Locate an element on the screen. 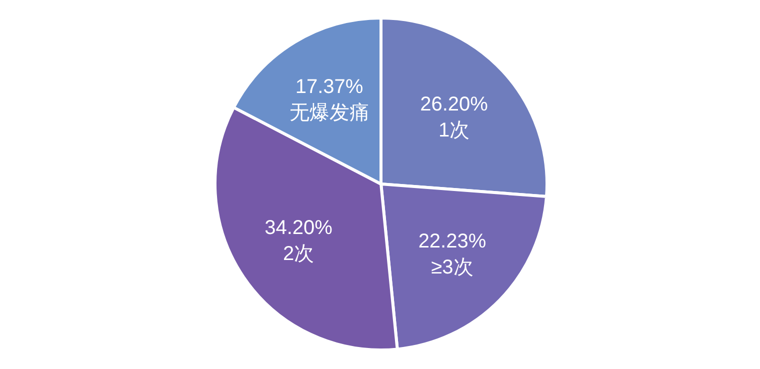  slice-label: 2次 is located at coordinates (298, 253).